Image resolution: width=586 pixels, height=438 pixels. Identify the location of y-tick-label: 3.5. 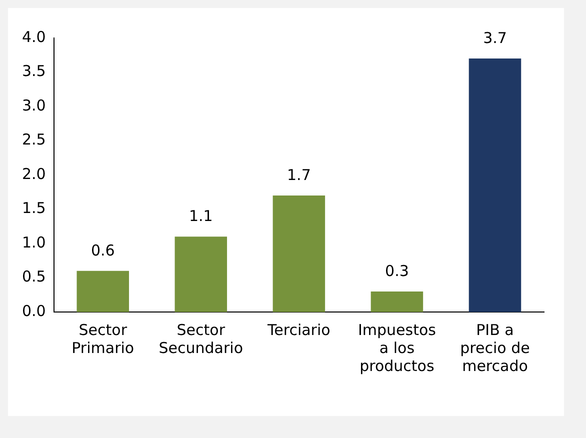
(34, 71).